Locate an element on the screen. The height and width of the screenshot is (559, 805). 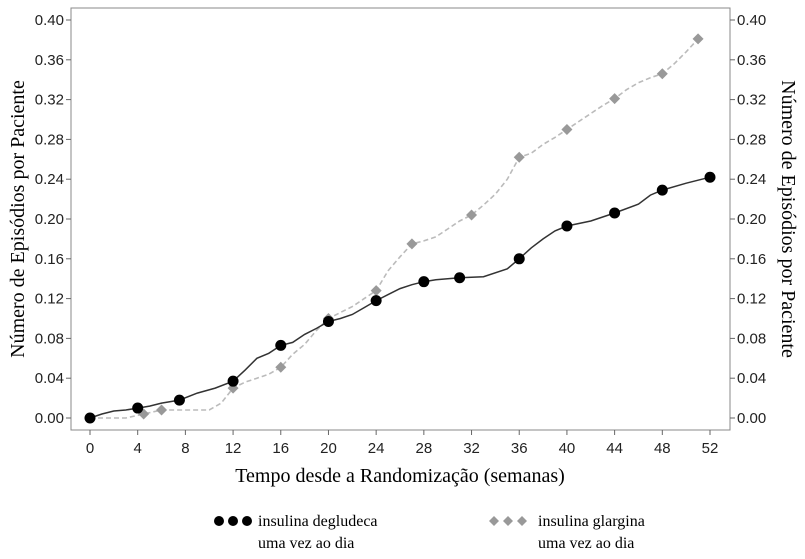
y-axis-title-right: Número de Episódios por Paciente is located at coordinates (788, 219).